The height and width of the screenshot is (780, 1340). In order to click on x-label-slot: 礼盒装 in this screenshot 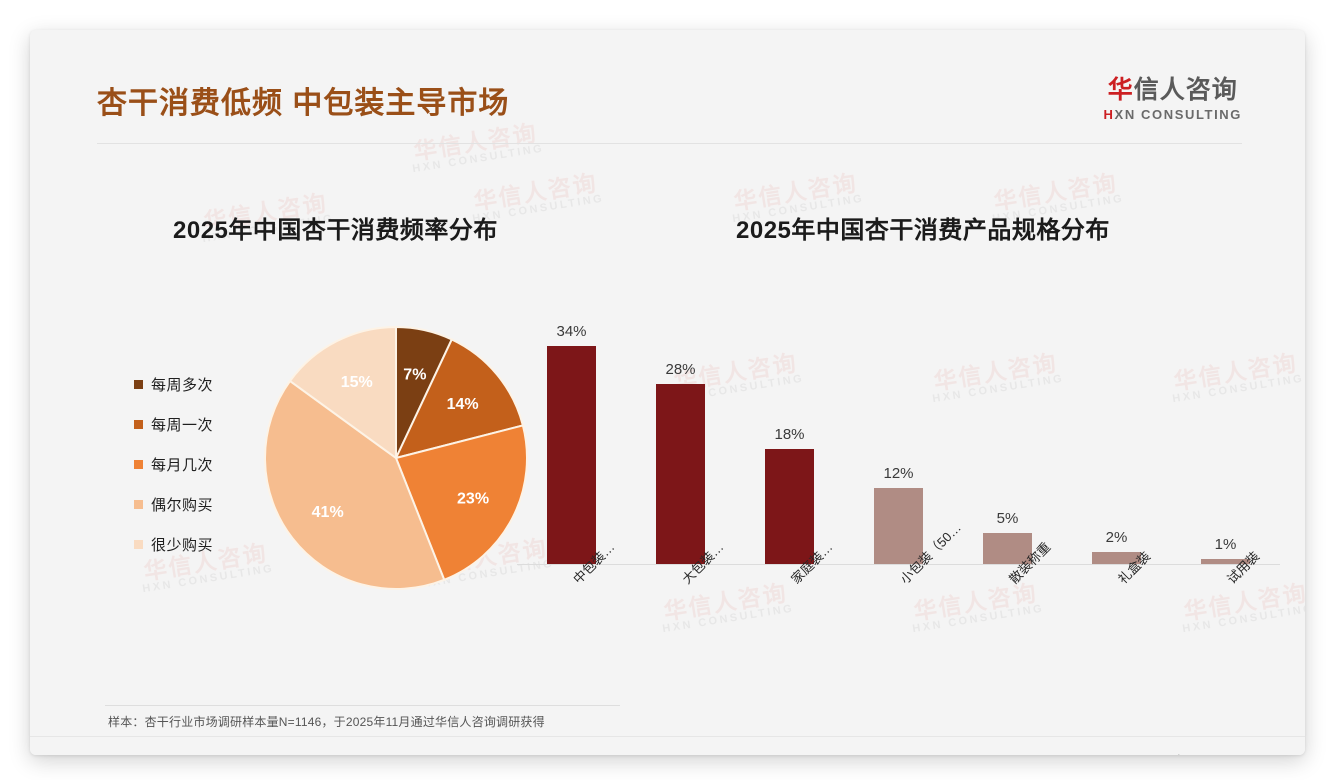, I will do `click(1116, 614)`.